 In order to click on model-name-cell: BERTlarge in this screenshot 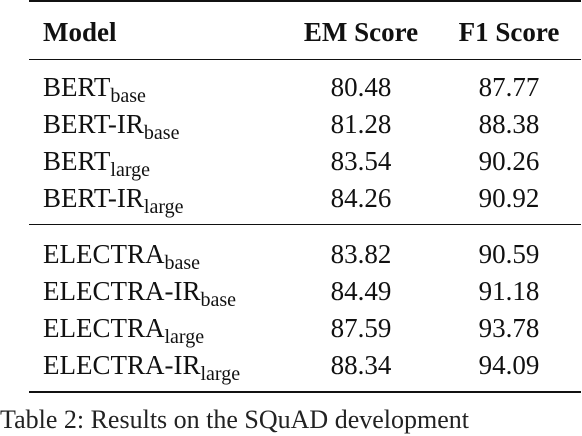, I will do `click(157, 161)`.